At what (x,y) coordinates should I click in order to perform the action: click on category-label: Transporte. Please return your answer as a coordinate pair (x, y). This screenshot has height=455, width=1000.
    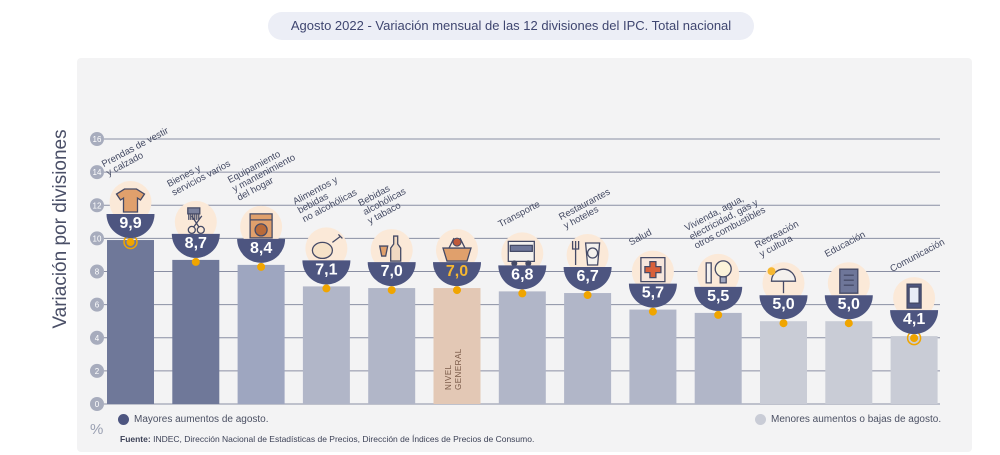
    Looking at the image, I should click on (519, 214).